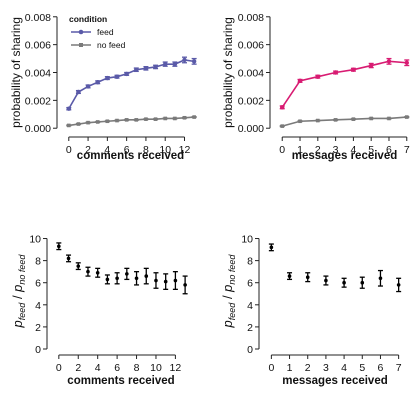 This screenshot has width=420, height=401. I want to click on y-label-part: no feed, so click(232, 269).